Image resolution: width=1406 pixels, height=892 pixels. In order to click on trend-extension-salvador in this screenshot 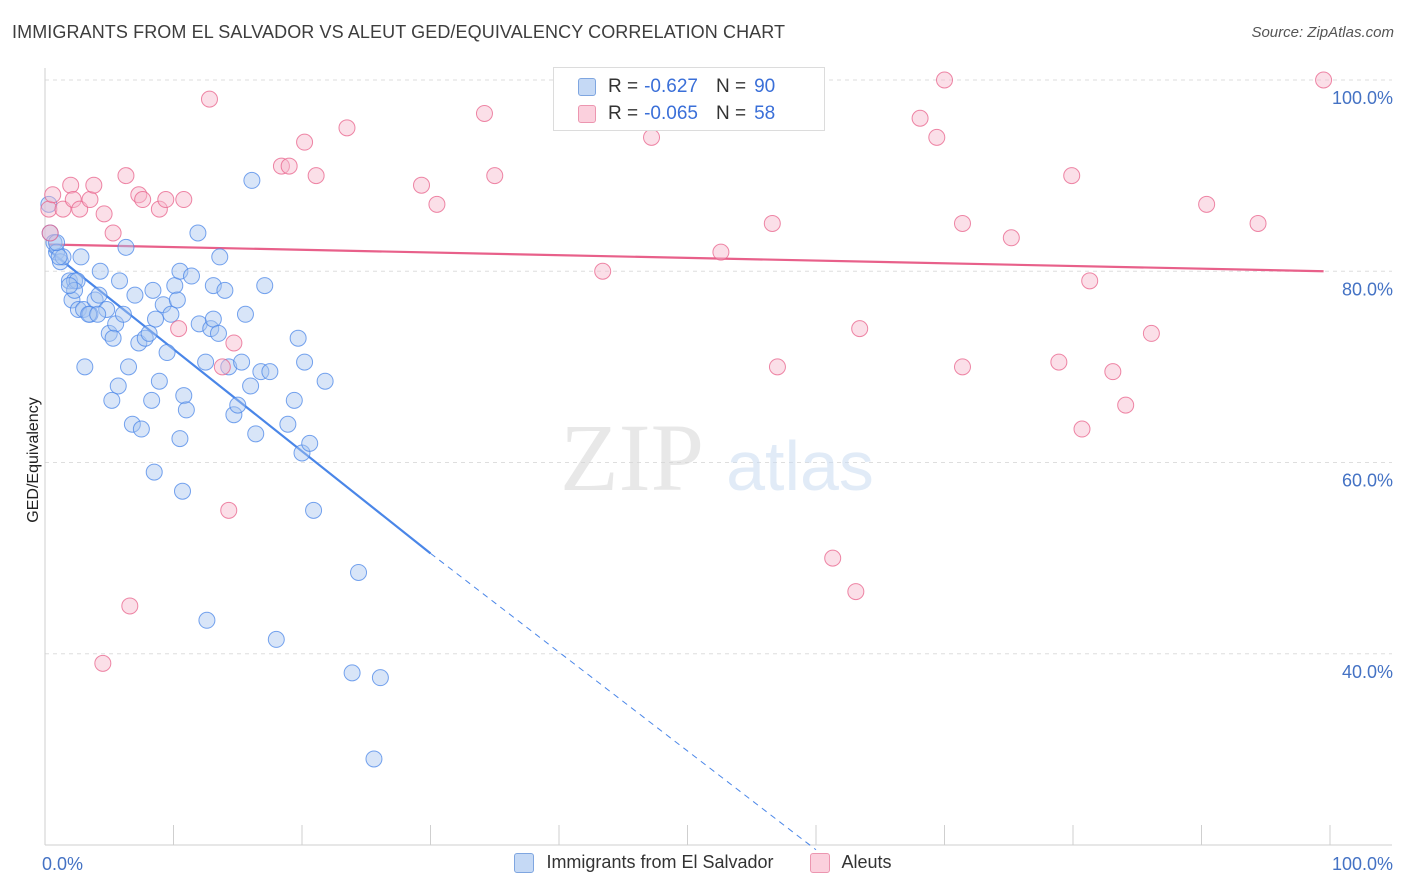, I will do `click(623, 701)`.